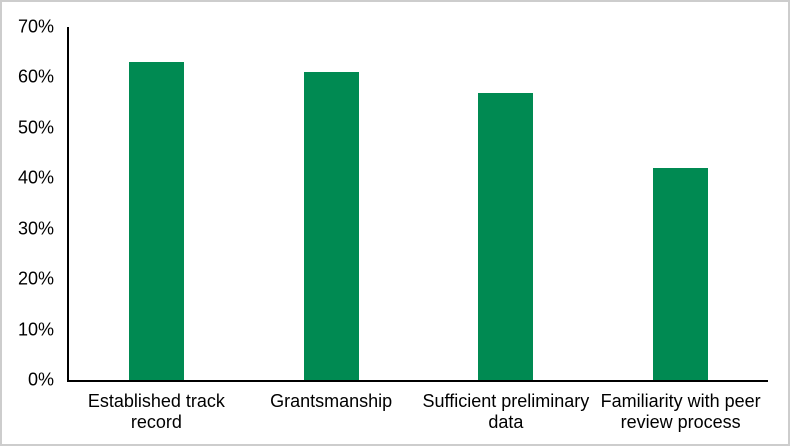  I want to click on y-tick-label: 50%, so click(35, 127).